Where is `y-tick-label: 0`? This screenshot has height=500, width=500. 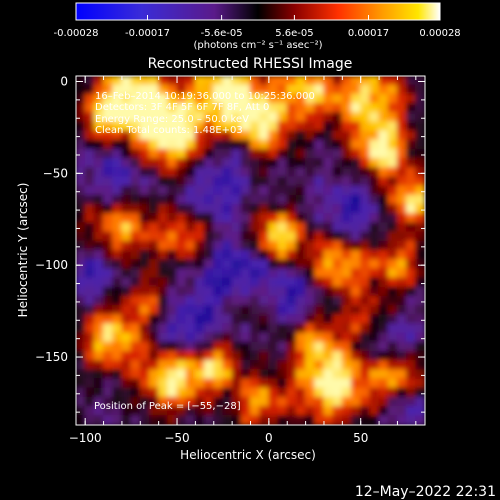
y-tick-label: 0 is located at coordinates (64, 82).